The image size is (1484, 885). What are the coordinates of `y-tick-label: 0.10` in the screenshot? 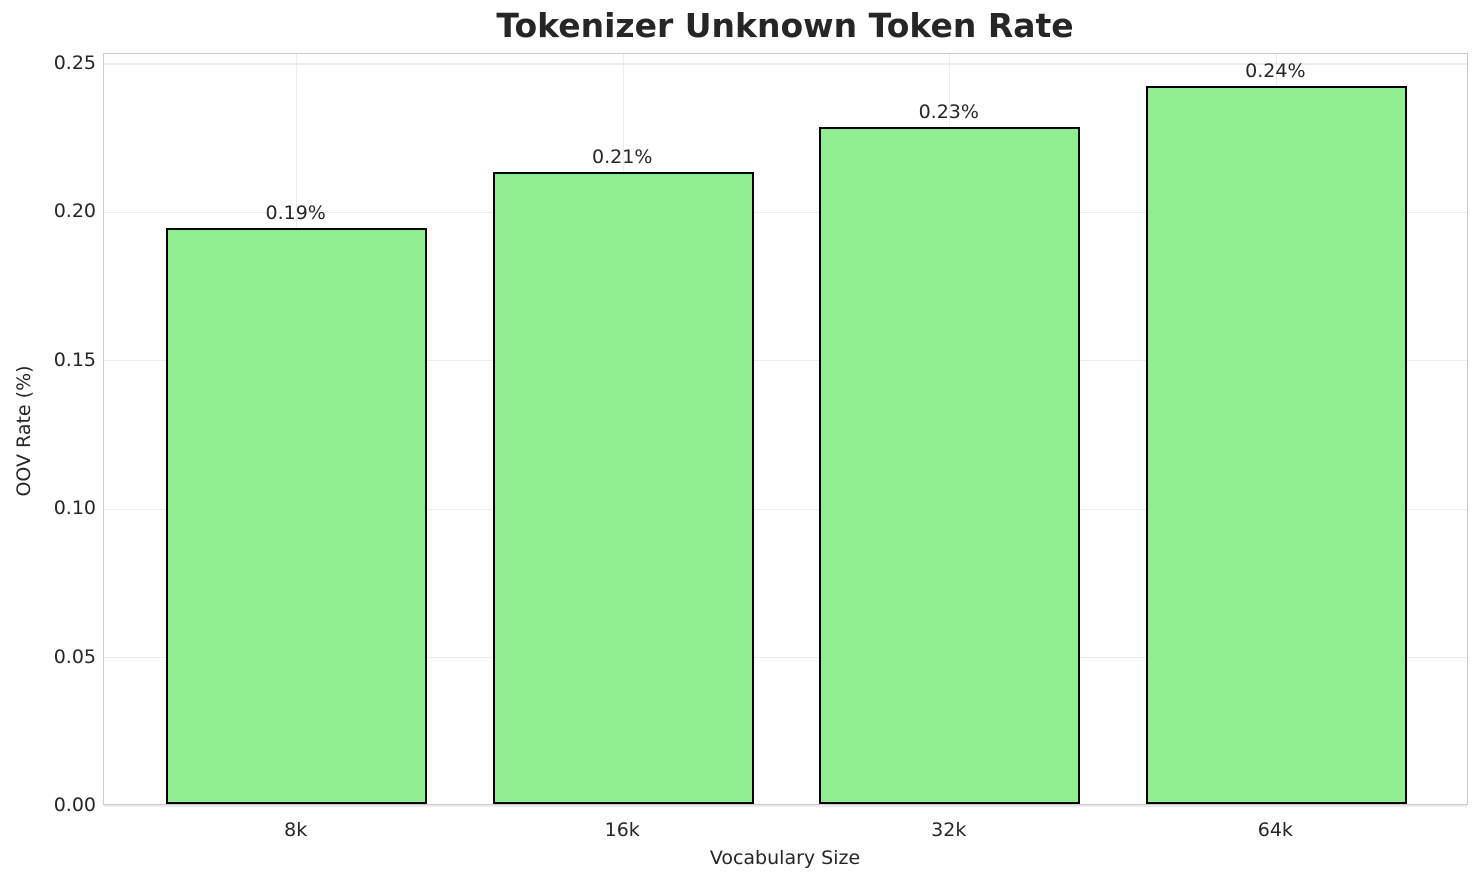 It's located at (74, 508).